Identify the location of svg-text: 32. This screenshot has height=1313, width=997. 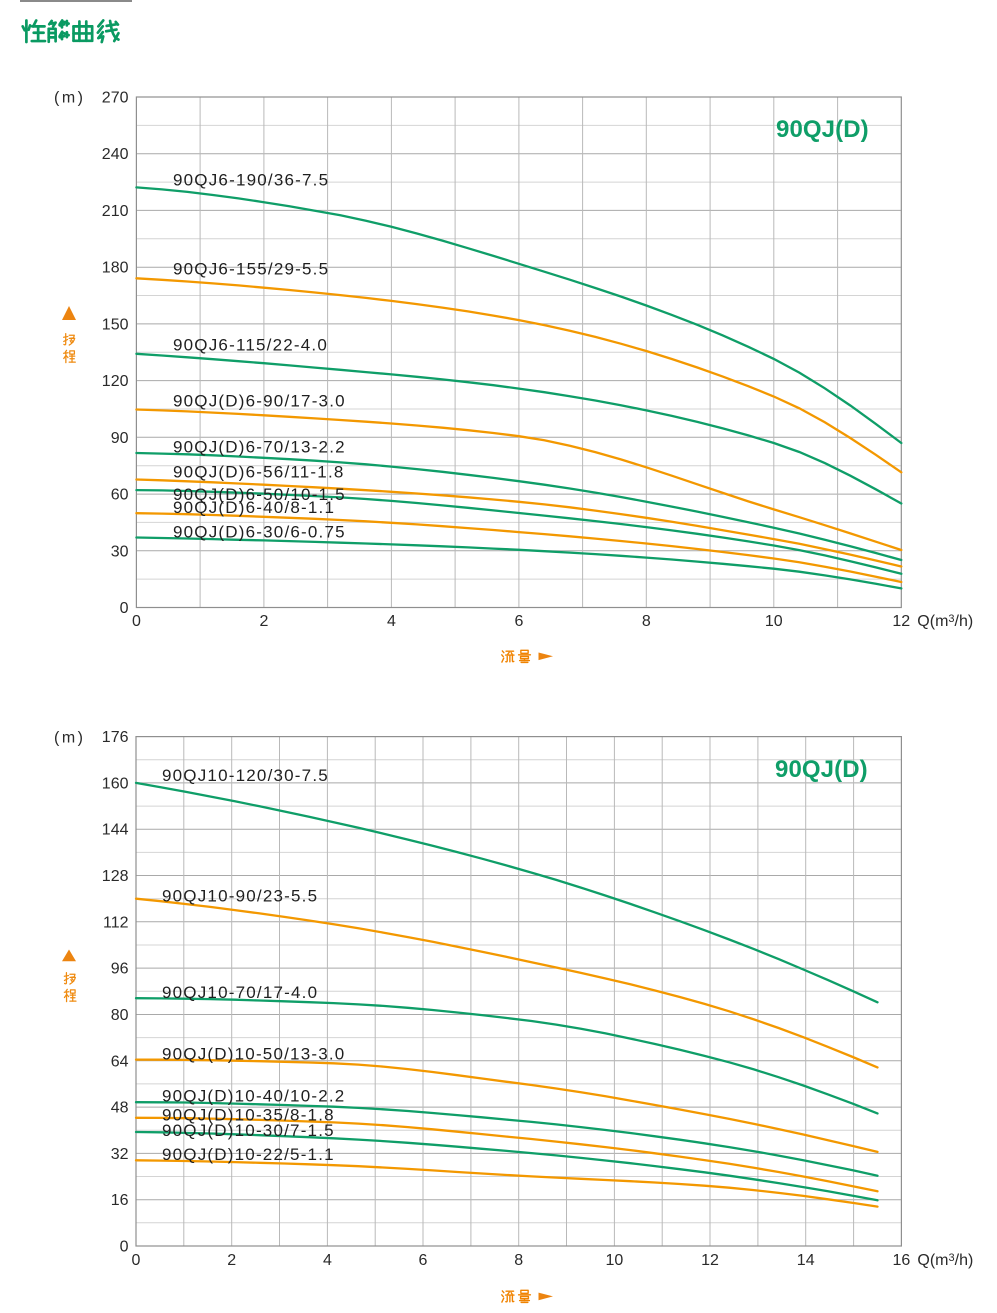
(120, 1154).